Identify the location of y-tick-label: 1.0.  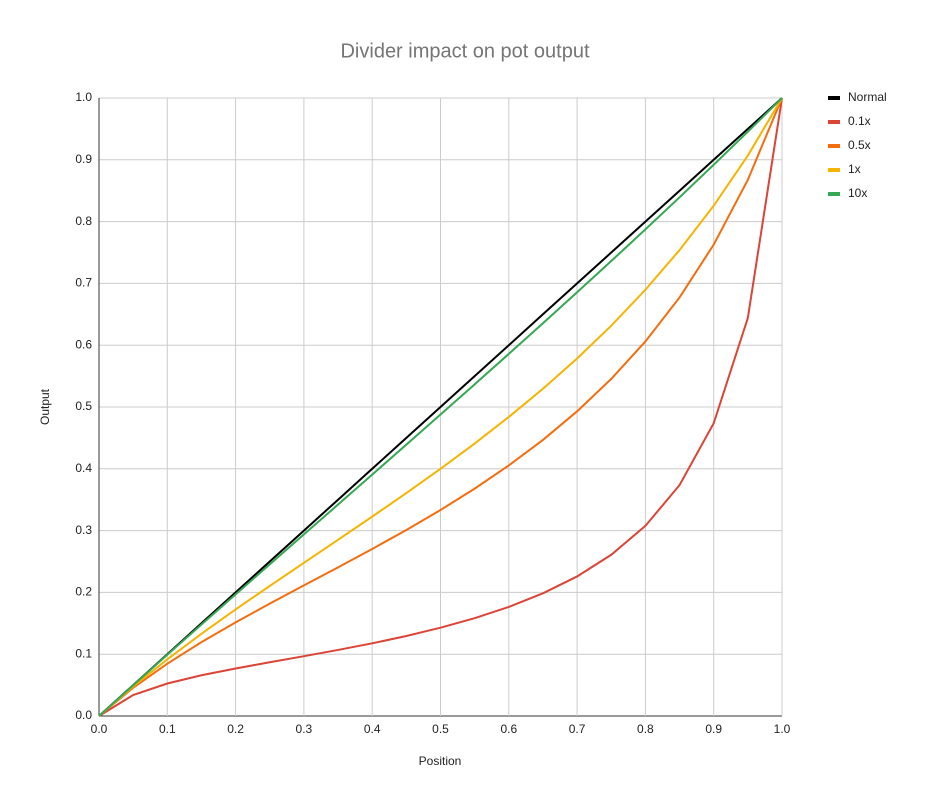
(83, 97).